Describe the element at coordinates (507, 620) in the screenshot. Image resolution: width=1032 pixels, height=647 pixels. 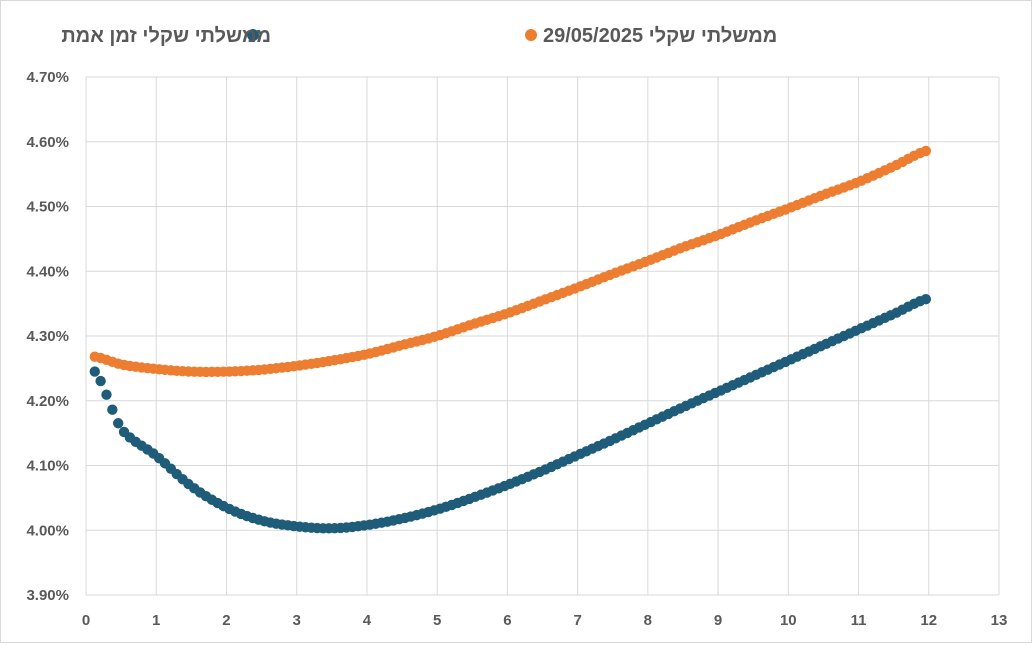
I see `x-tick-label: 6` at that location.